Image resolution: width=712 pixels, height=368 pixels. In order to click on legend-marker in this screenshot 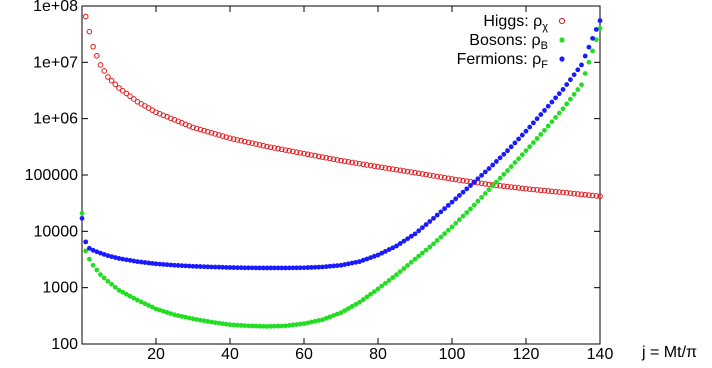, I will do `click(562, 40)`.